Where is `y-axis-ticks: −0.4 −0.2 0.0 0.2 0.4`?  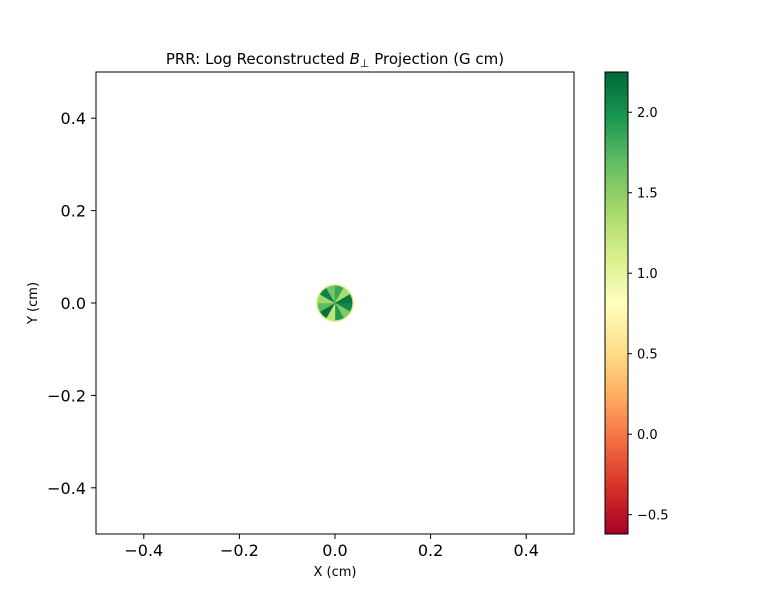 y-axis-ticks: −0.4 −0.2 0.0 0.2 0.4 is located at coordinates (71, 303).